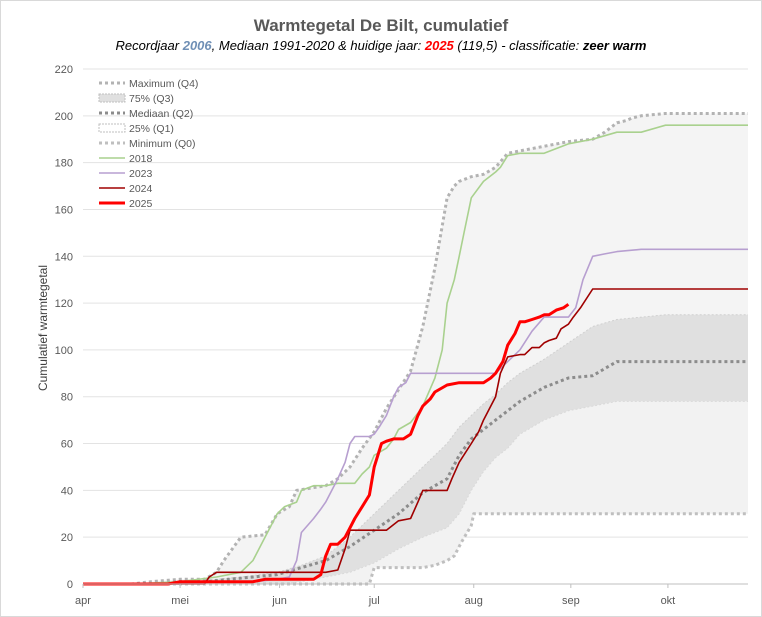  Describe the element at coordinates (415, 549) in the screenshot. I see `series-line-min` at that location.